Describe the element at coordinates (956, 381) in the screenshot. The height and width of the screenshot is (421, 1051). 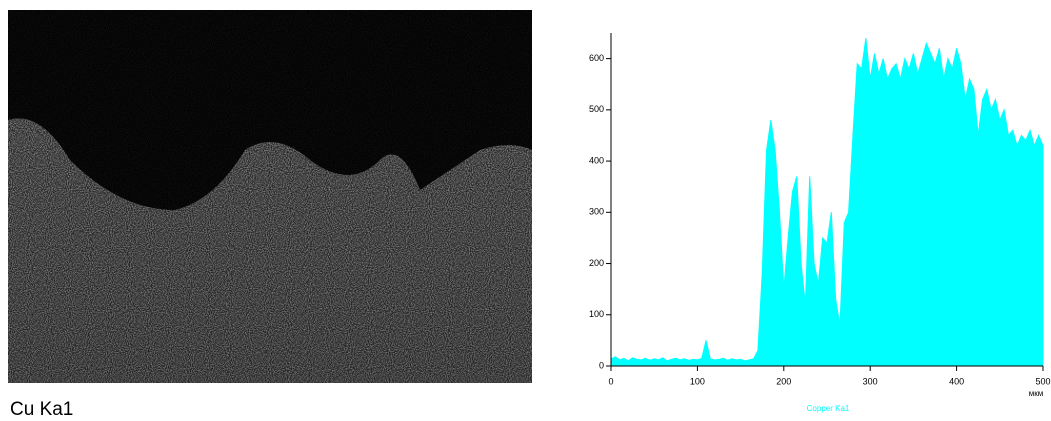
I see `x-tick-label: 400` at that location.